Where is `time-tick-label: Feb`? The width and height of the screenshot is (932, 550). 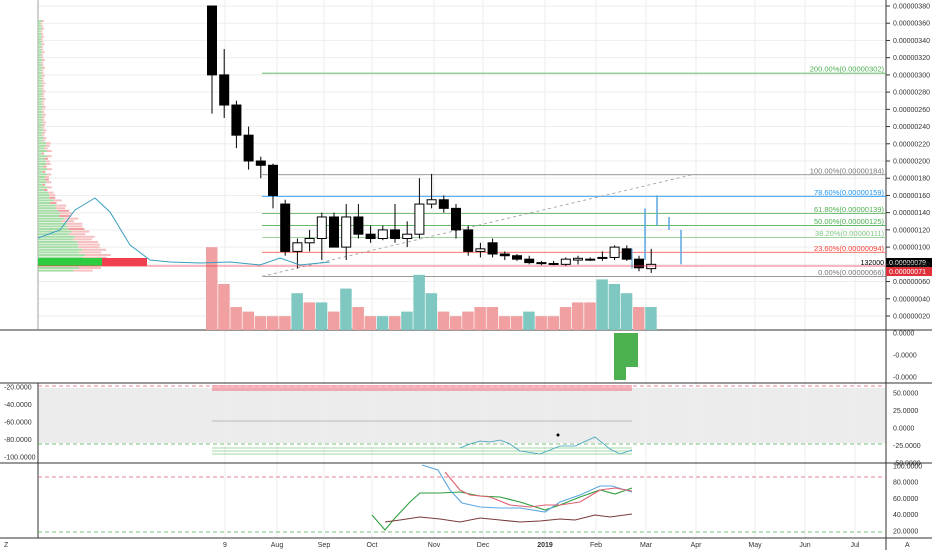
time-tick-label: Feb is located at coordinates (596, 545).